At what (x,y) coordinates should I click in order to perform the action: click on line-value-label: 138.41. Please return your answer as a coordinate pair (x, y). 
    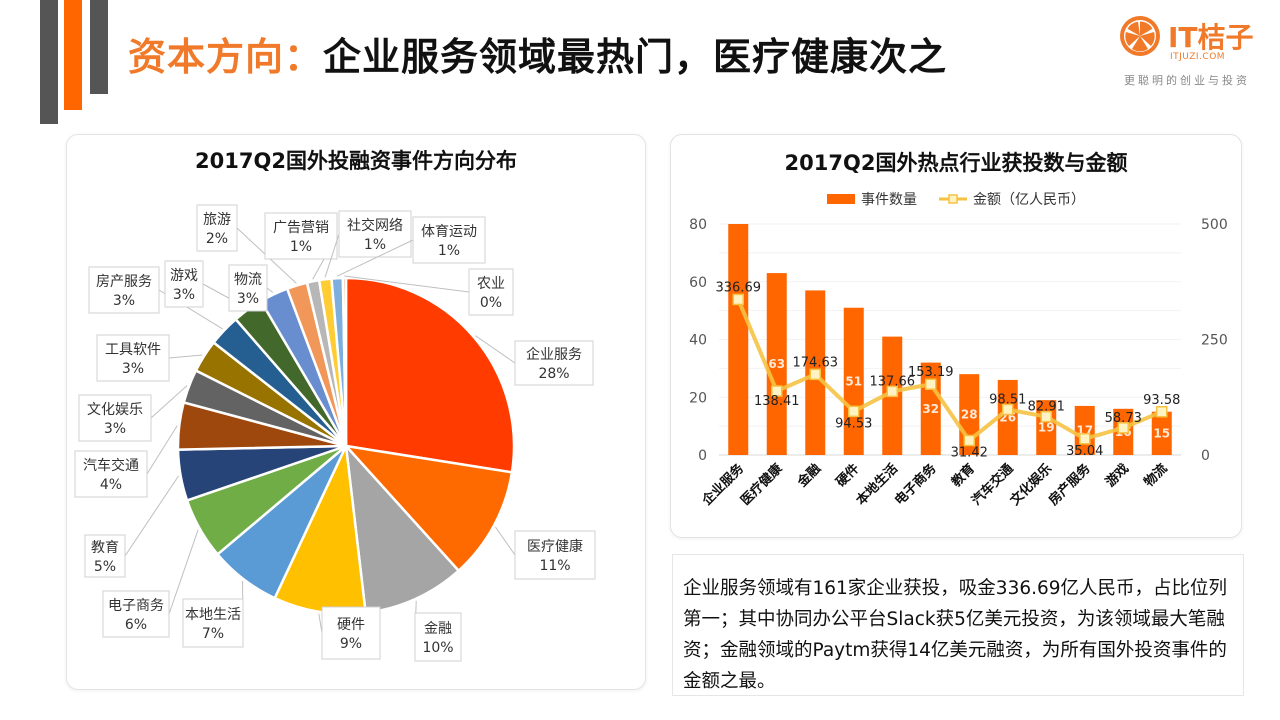
    Looking at the image, I should click on (777, 401).